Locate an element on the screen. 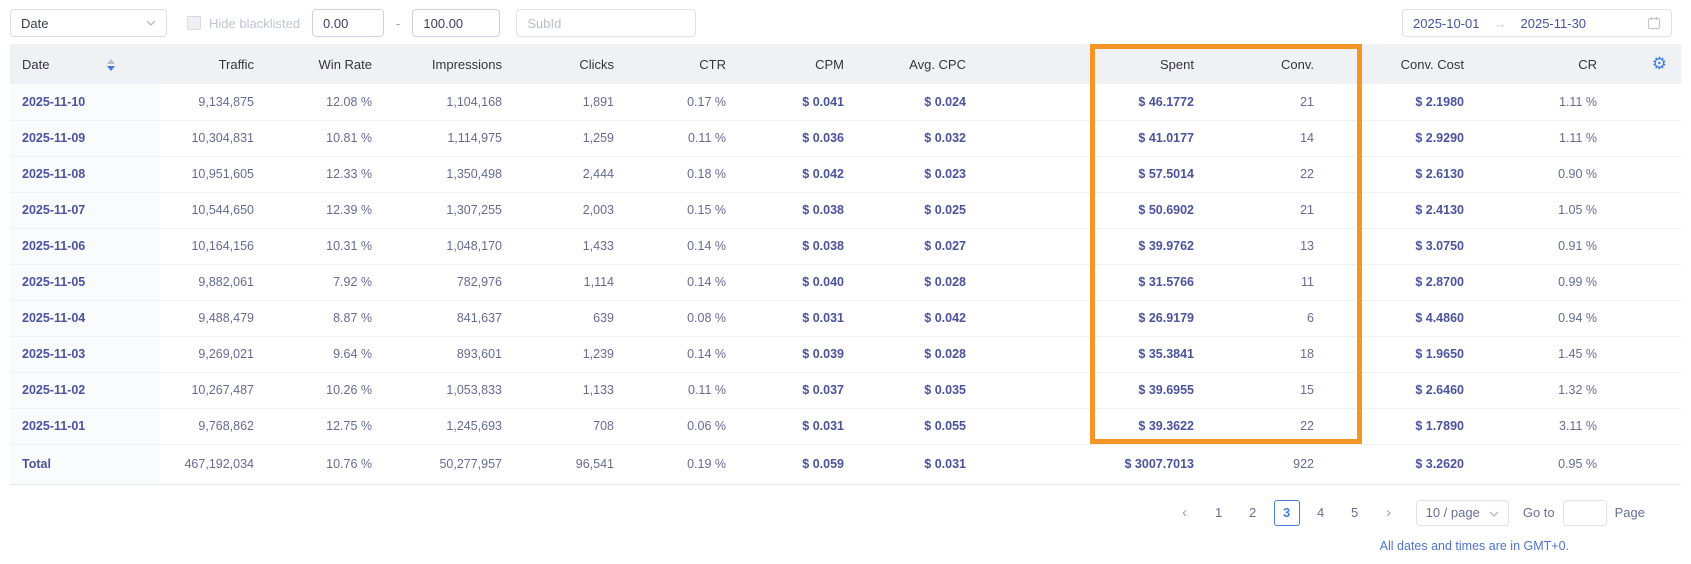 The height and width of the screenshot is (564, 1691). gear-icon: ⚙ is located at coordinates (1659, 63).